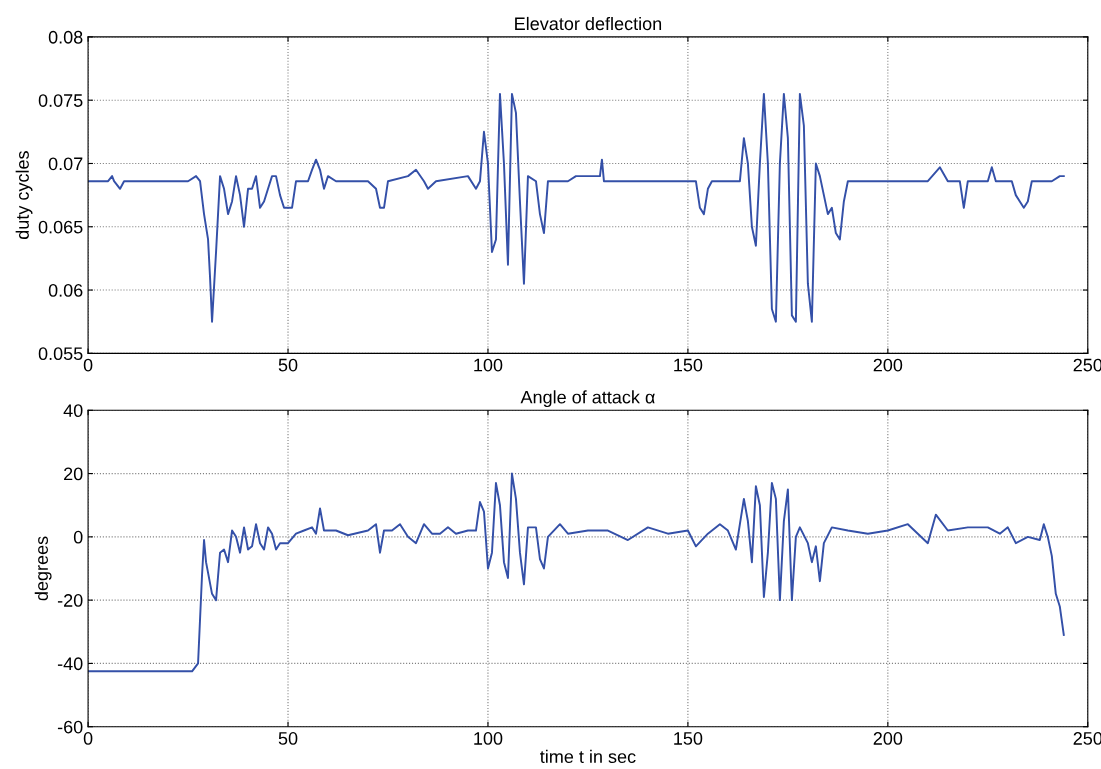 The width and height of the screenshot is (1101, 769). Describe the element at coordinates (24, 195) in the screenshot. I see `y-axis-title: duty cycles` at that location.